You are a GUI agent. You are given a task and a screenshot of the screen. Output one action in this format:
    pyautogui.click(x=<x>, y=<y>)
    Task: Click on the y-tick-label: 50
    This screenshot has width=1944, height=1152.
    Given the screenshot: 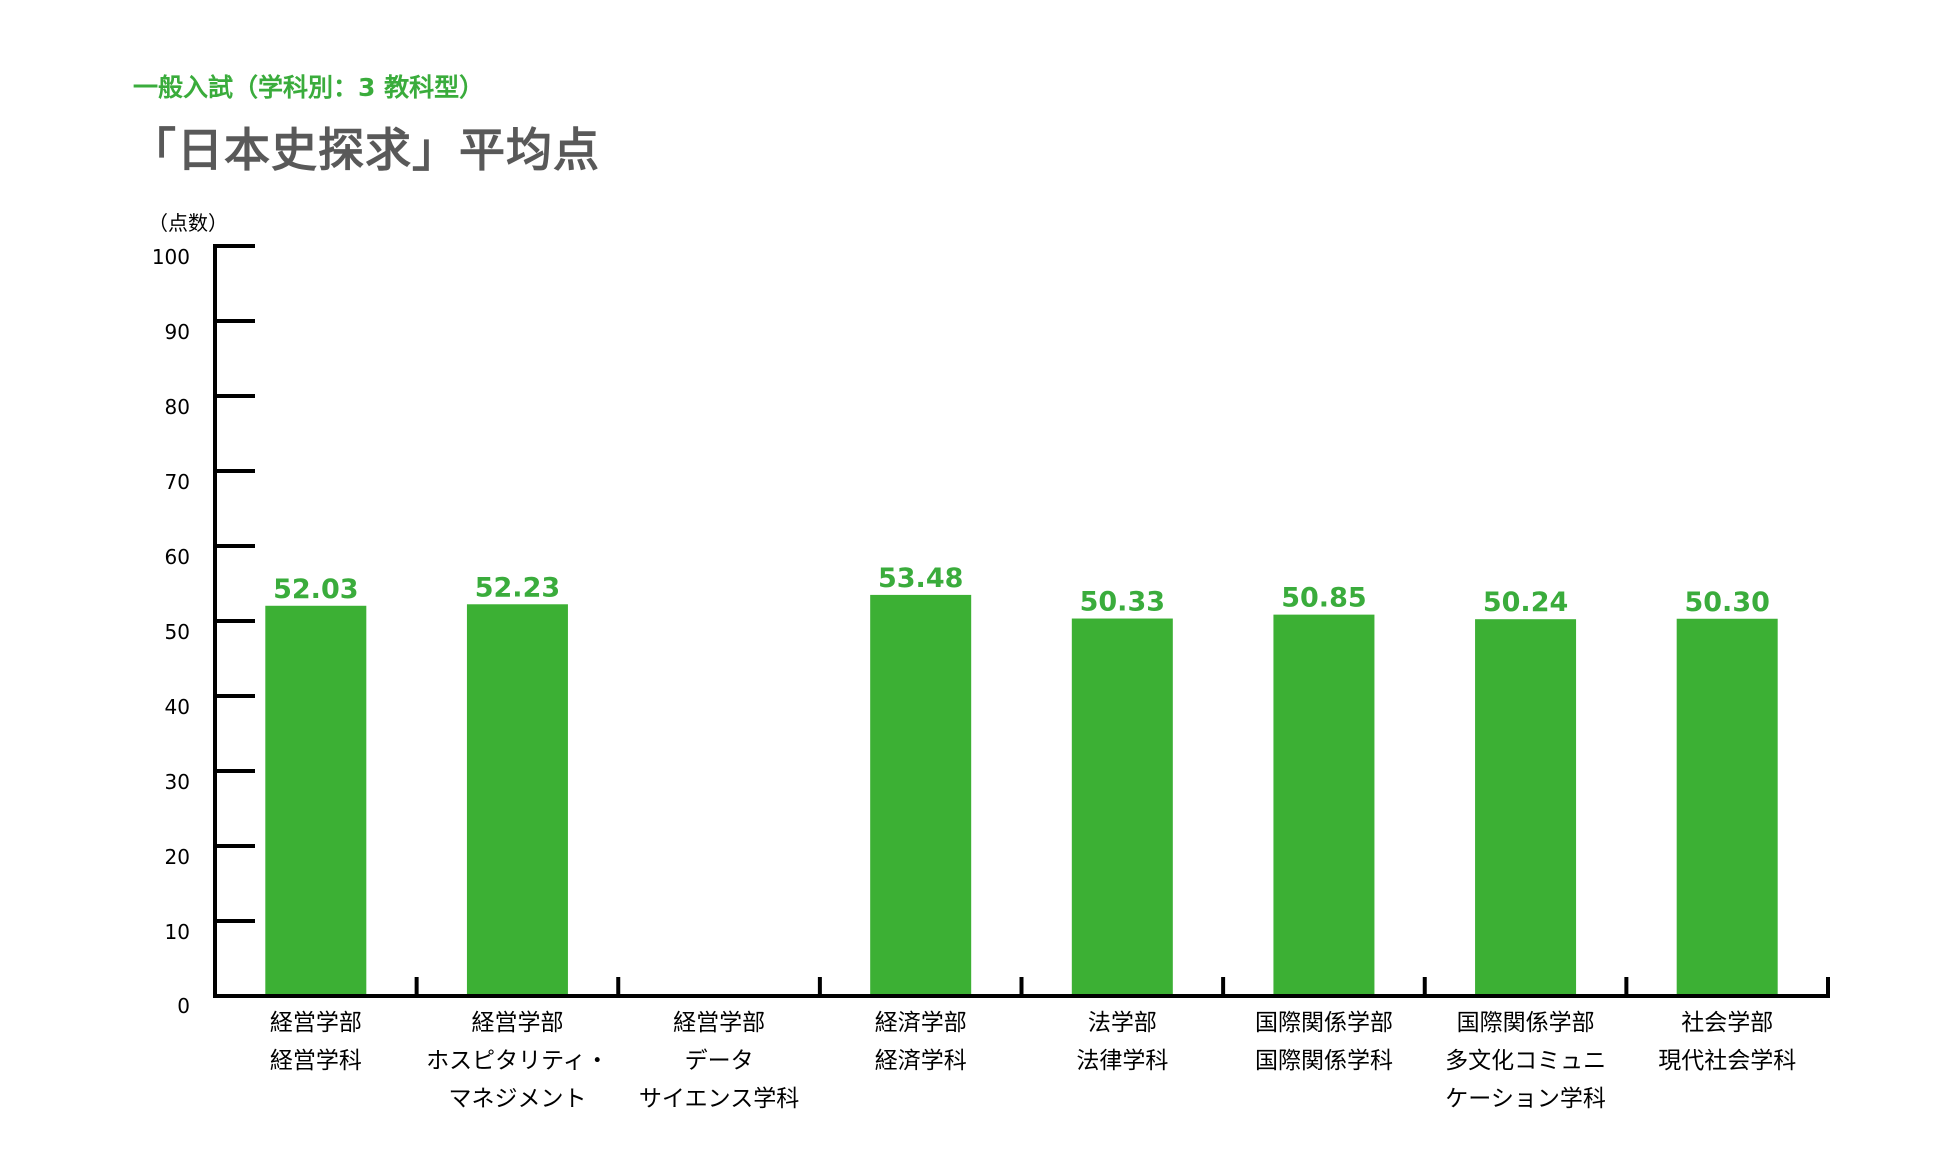 What is the action you would take?
    pyautogui.click(x=177, y=632)
    